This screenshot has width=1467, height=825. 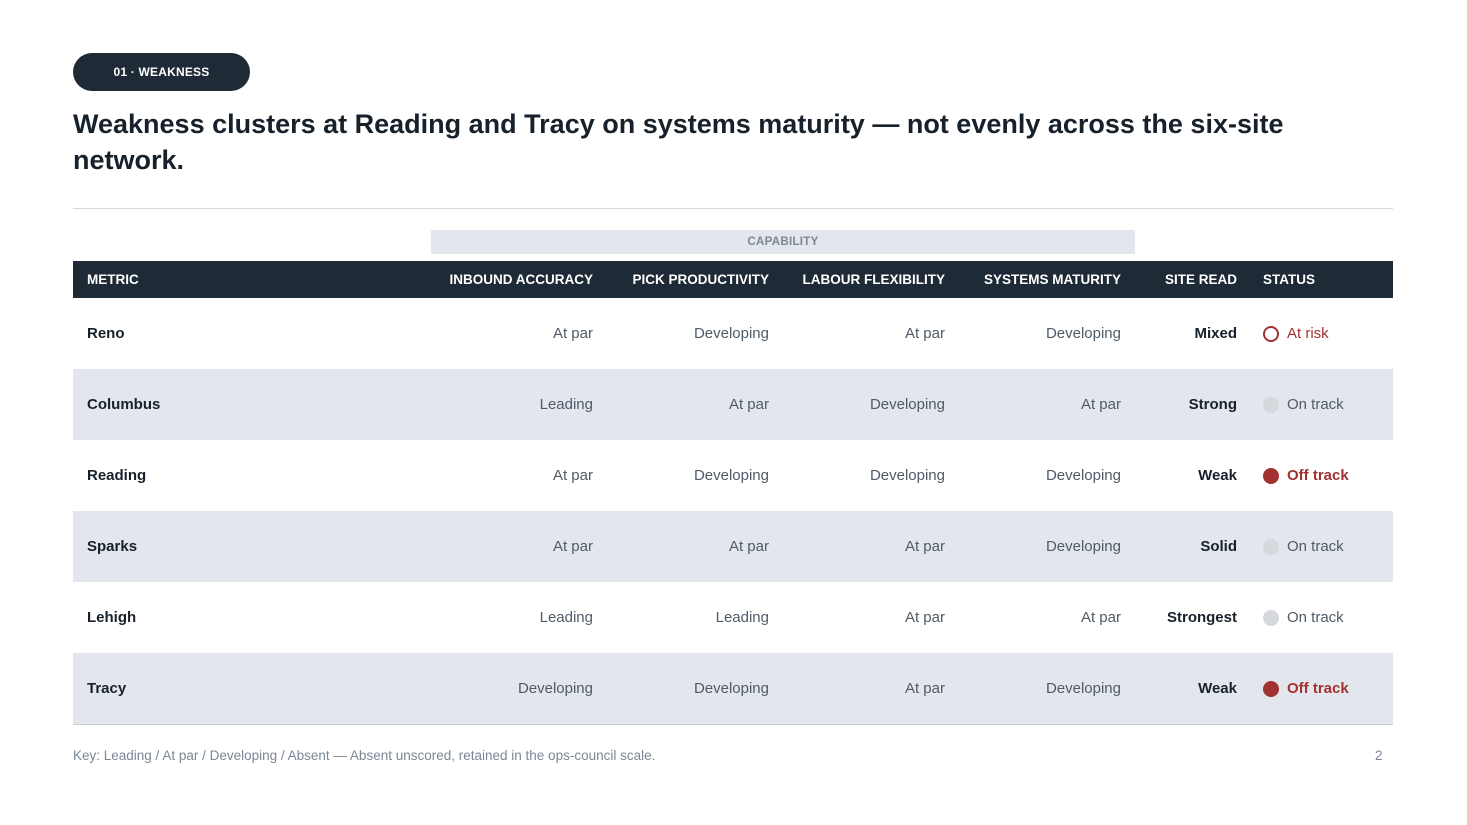 I want to click on divider, so click(x=733, y=208).